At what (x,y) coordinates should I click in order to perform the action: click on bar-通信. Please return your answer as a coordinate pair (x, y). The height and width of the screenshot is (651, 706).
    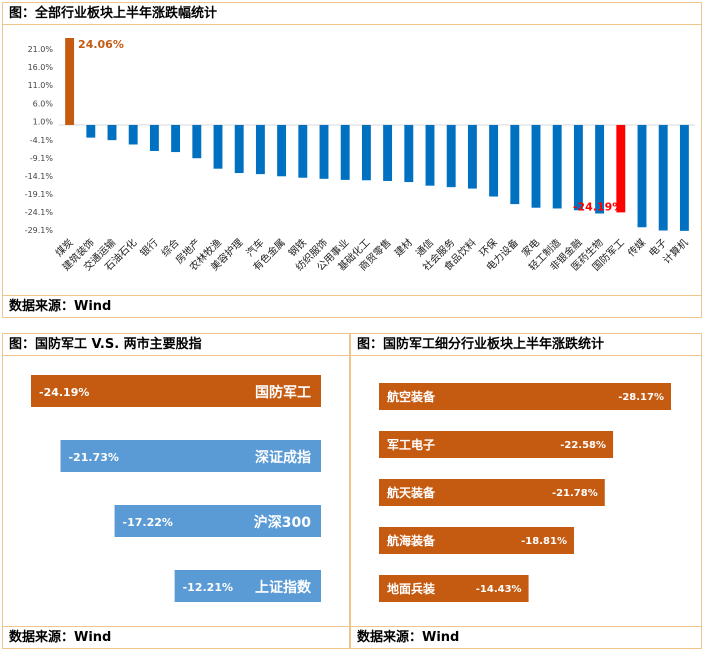
    Looking at the image, I should click on (430, 155).